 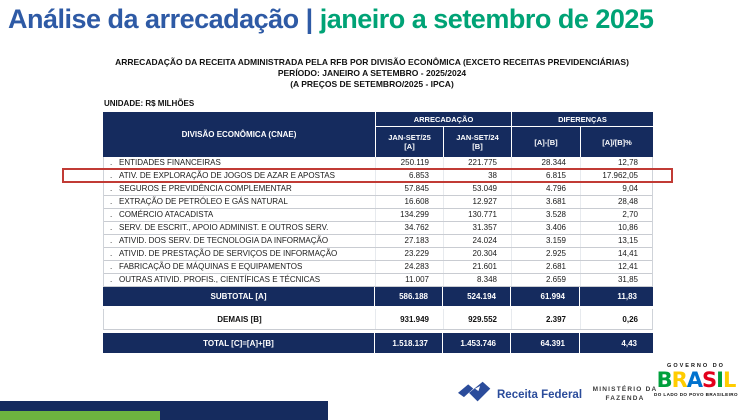 I want to click on cell-pct: 9,04, so click(x=616, y=189).